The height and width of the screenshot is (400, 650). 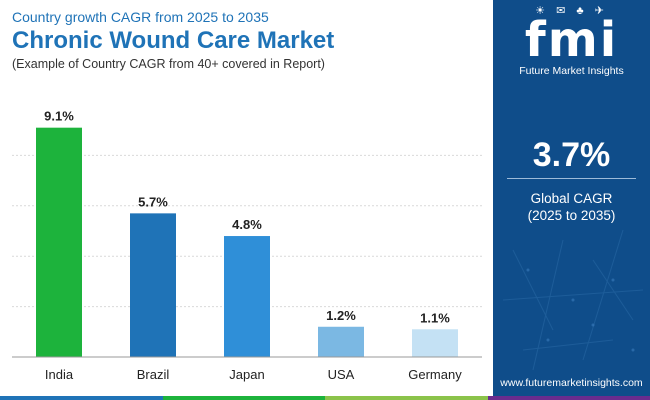 What do you see at coordinates (341, 315) in the screenshot?
I see `data-label: 1.2%` at bounding box center [341, 315].